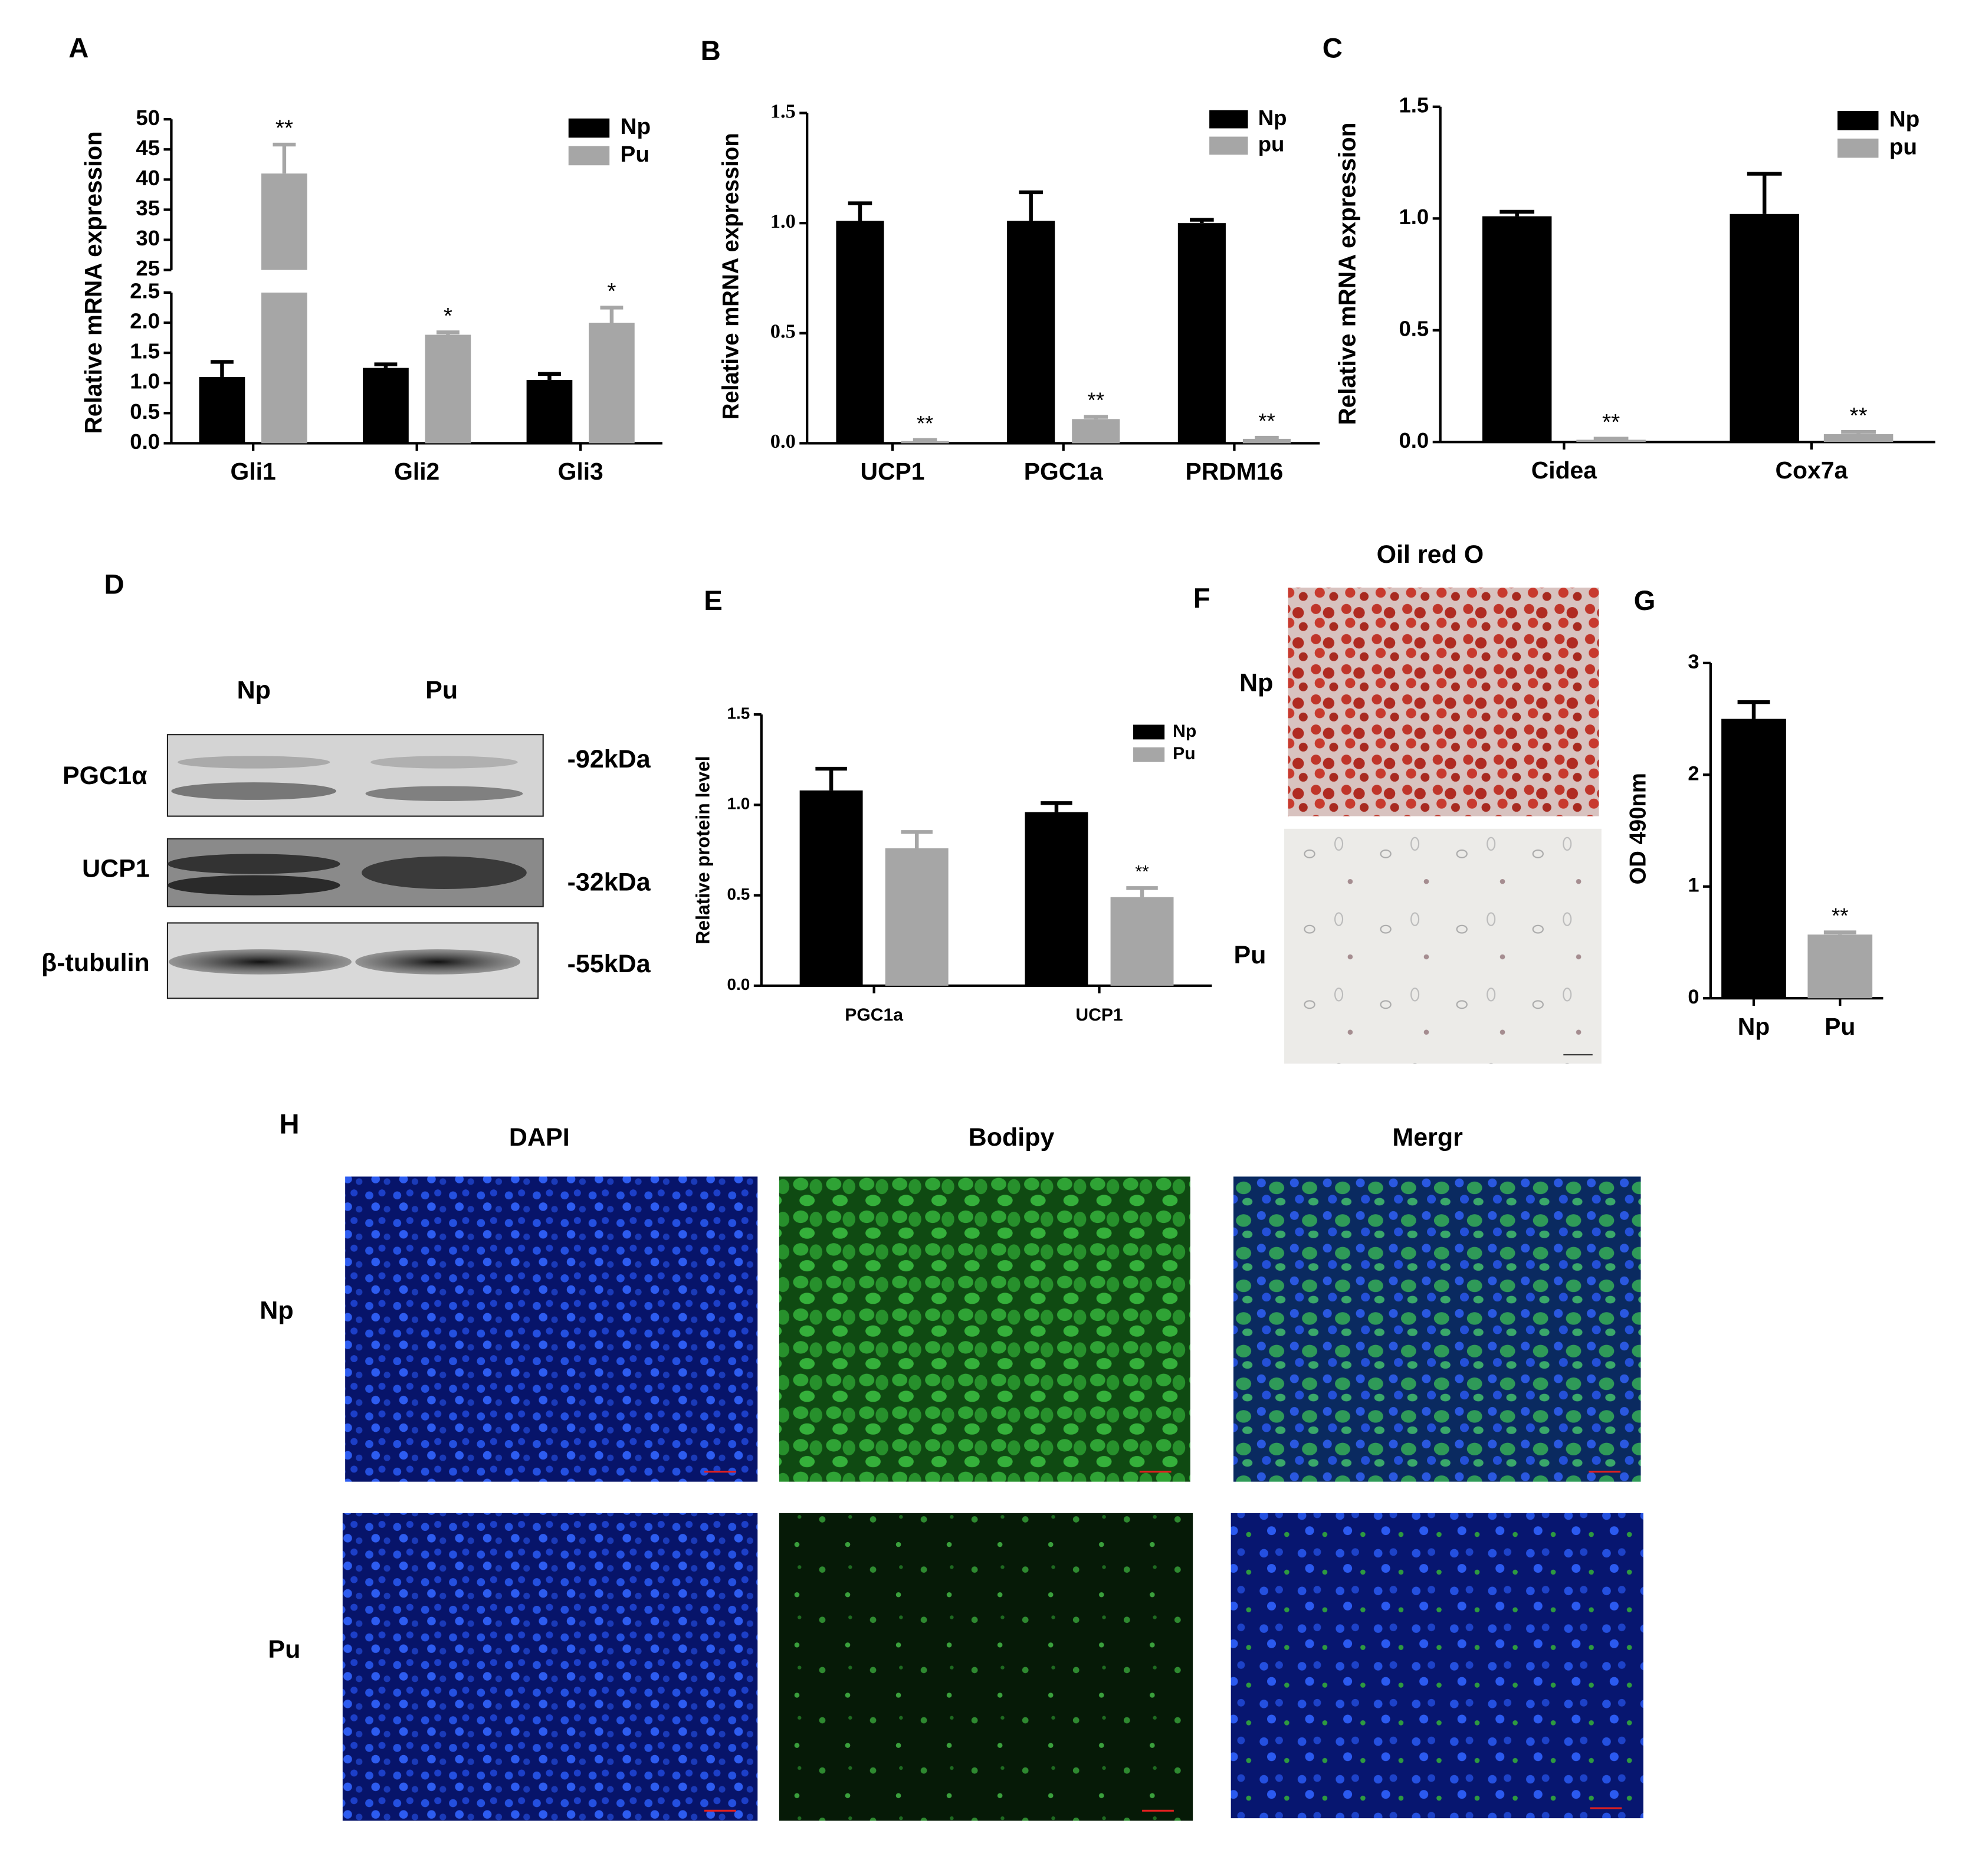 The width and height of the screenshot is (1972, 1876). Describe the element at coordinates (289, 1124) in the screenshot. I see `panel-letter: H` at that location.